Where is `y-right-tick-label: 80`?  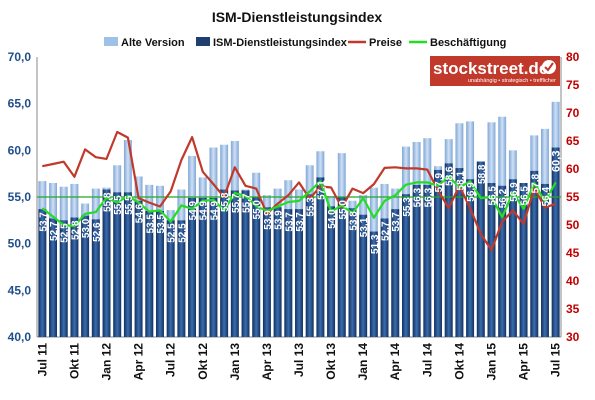
y-right-tick-label: 80 is located at coordinates (573, 57).